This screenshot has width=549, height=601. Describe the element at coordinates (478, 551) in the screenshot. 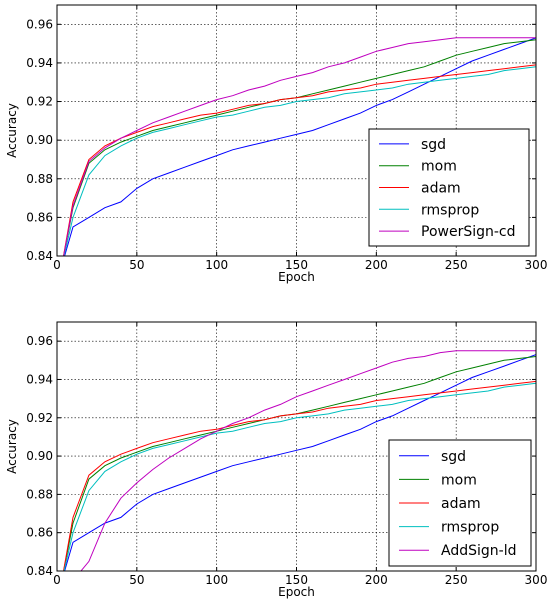

I see `legend-label-AddSign-ld: AddSign-ld` at that location.